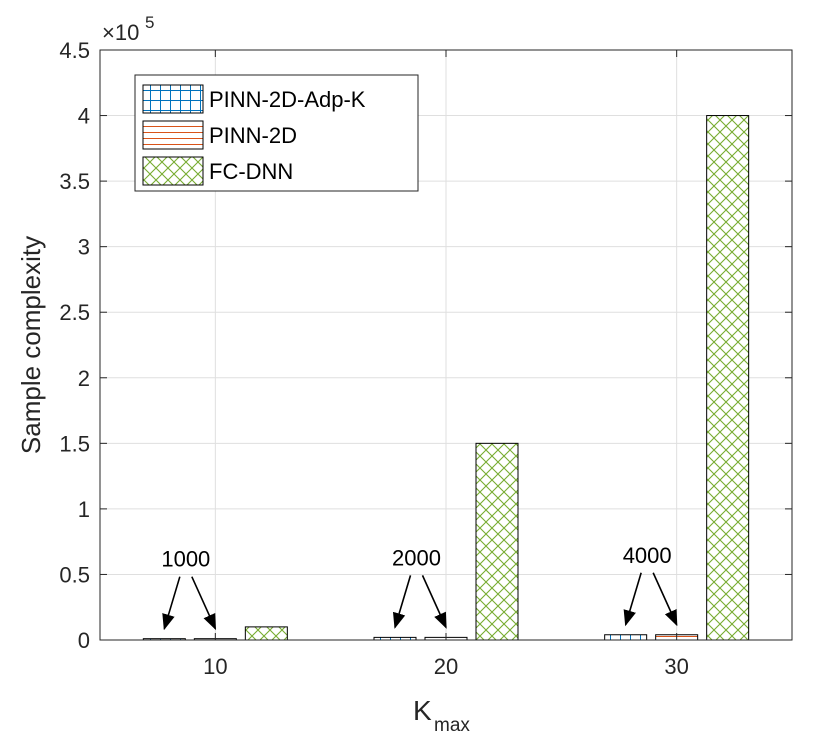  Describe the element at coordinates (149, 22) in the screenshot. I see `exponent-power: 5` at that location.